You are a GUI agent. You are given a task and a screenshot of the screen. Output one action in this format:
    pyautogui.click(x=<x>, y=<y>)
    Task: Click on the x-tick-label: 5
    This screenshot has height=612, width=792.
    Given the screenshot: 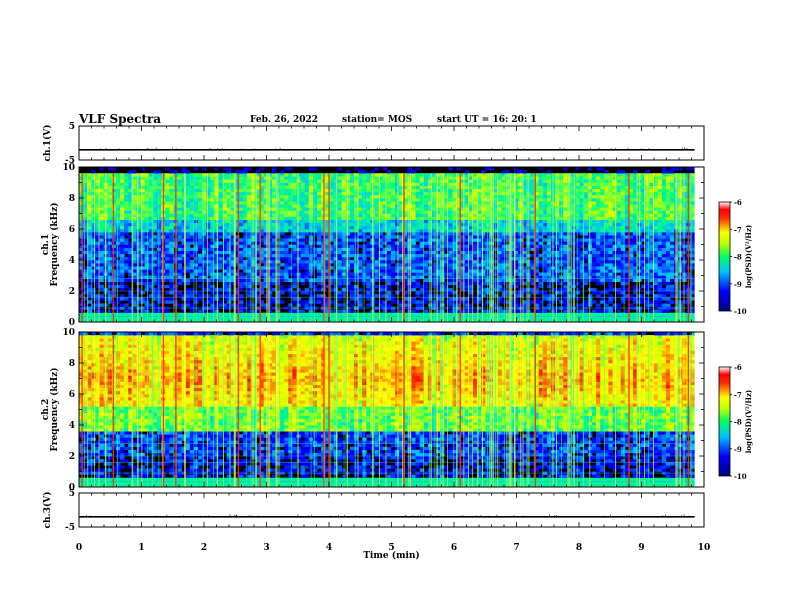 What is the action you would take?
    pyautogui.click(x=391, y=548)
    